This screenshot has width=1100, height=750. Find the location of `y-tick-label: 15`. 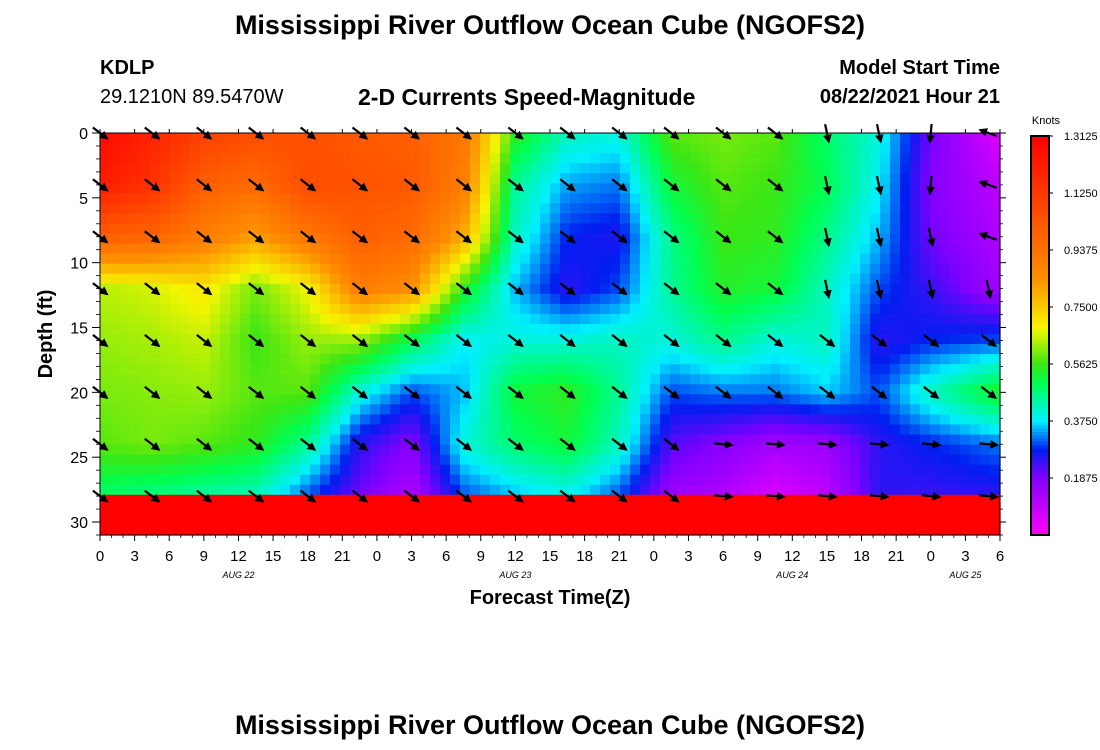

y-tick-label: 15 is located at coordinates (79, 329).